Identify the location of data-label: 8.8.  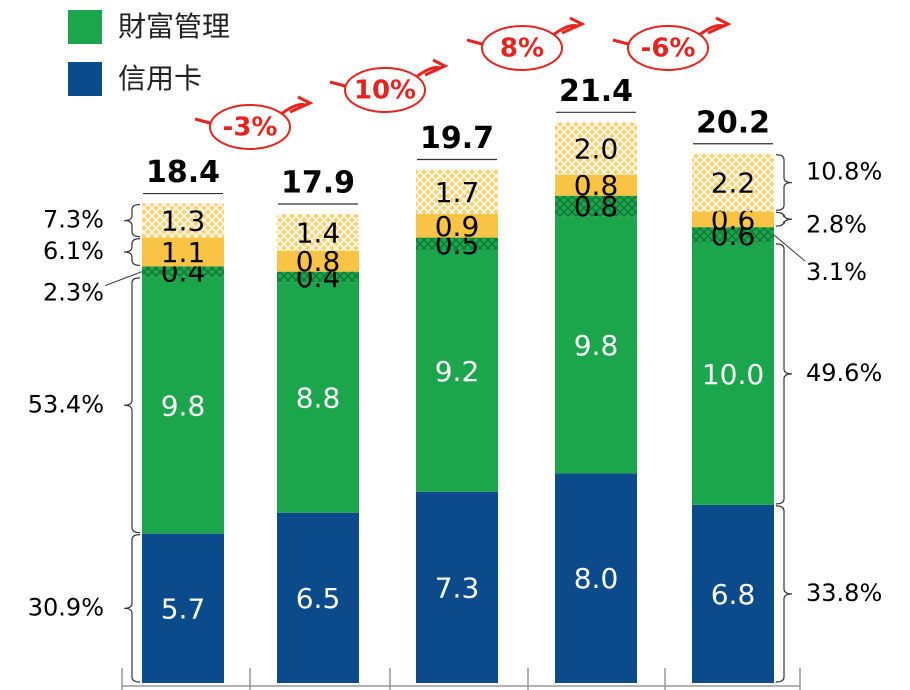
(318, 397).